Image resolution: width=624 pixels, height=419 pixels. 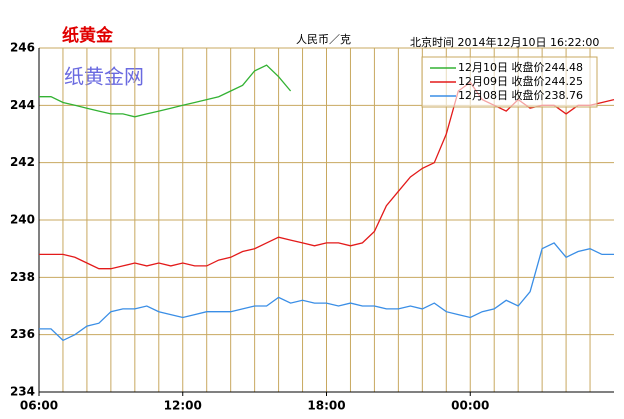 What do you see at coordinates (22, 48) in the screenshot?
I see `y-tick-label: 246` at bounding box center [22, 48].